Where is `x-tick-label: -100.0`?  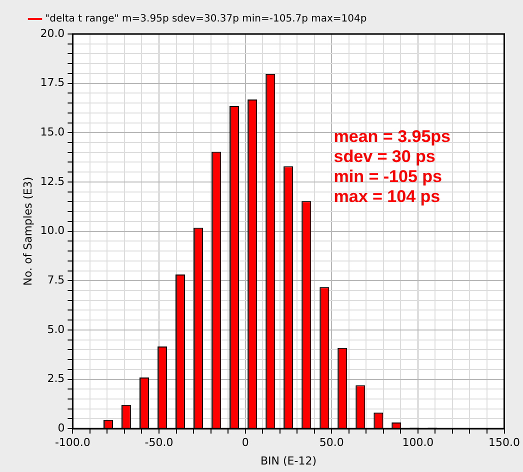
x-tick-label: -100.0 is located at coordinates (72, 443).